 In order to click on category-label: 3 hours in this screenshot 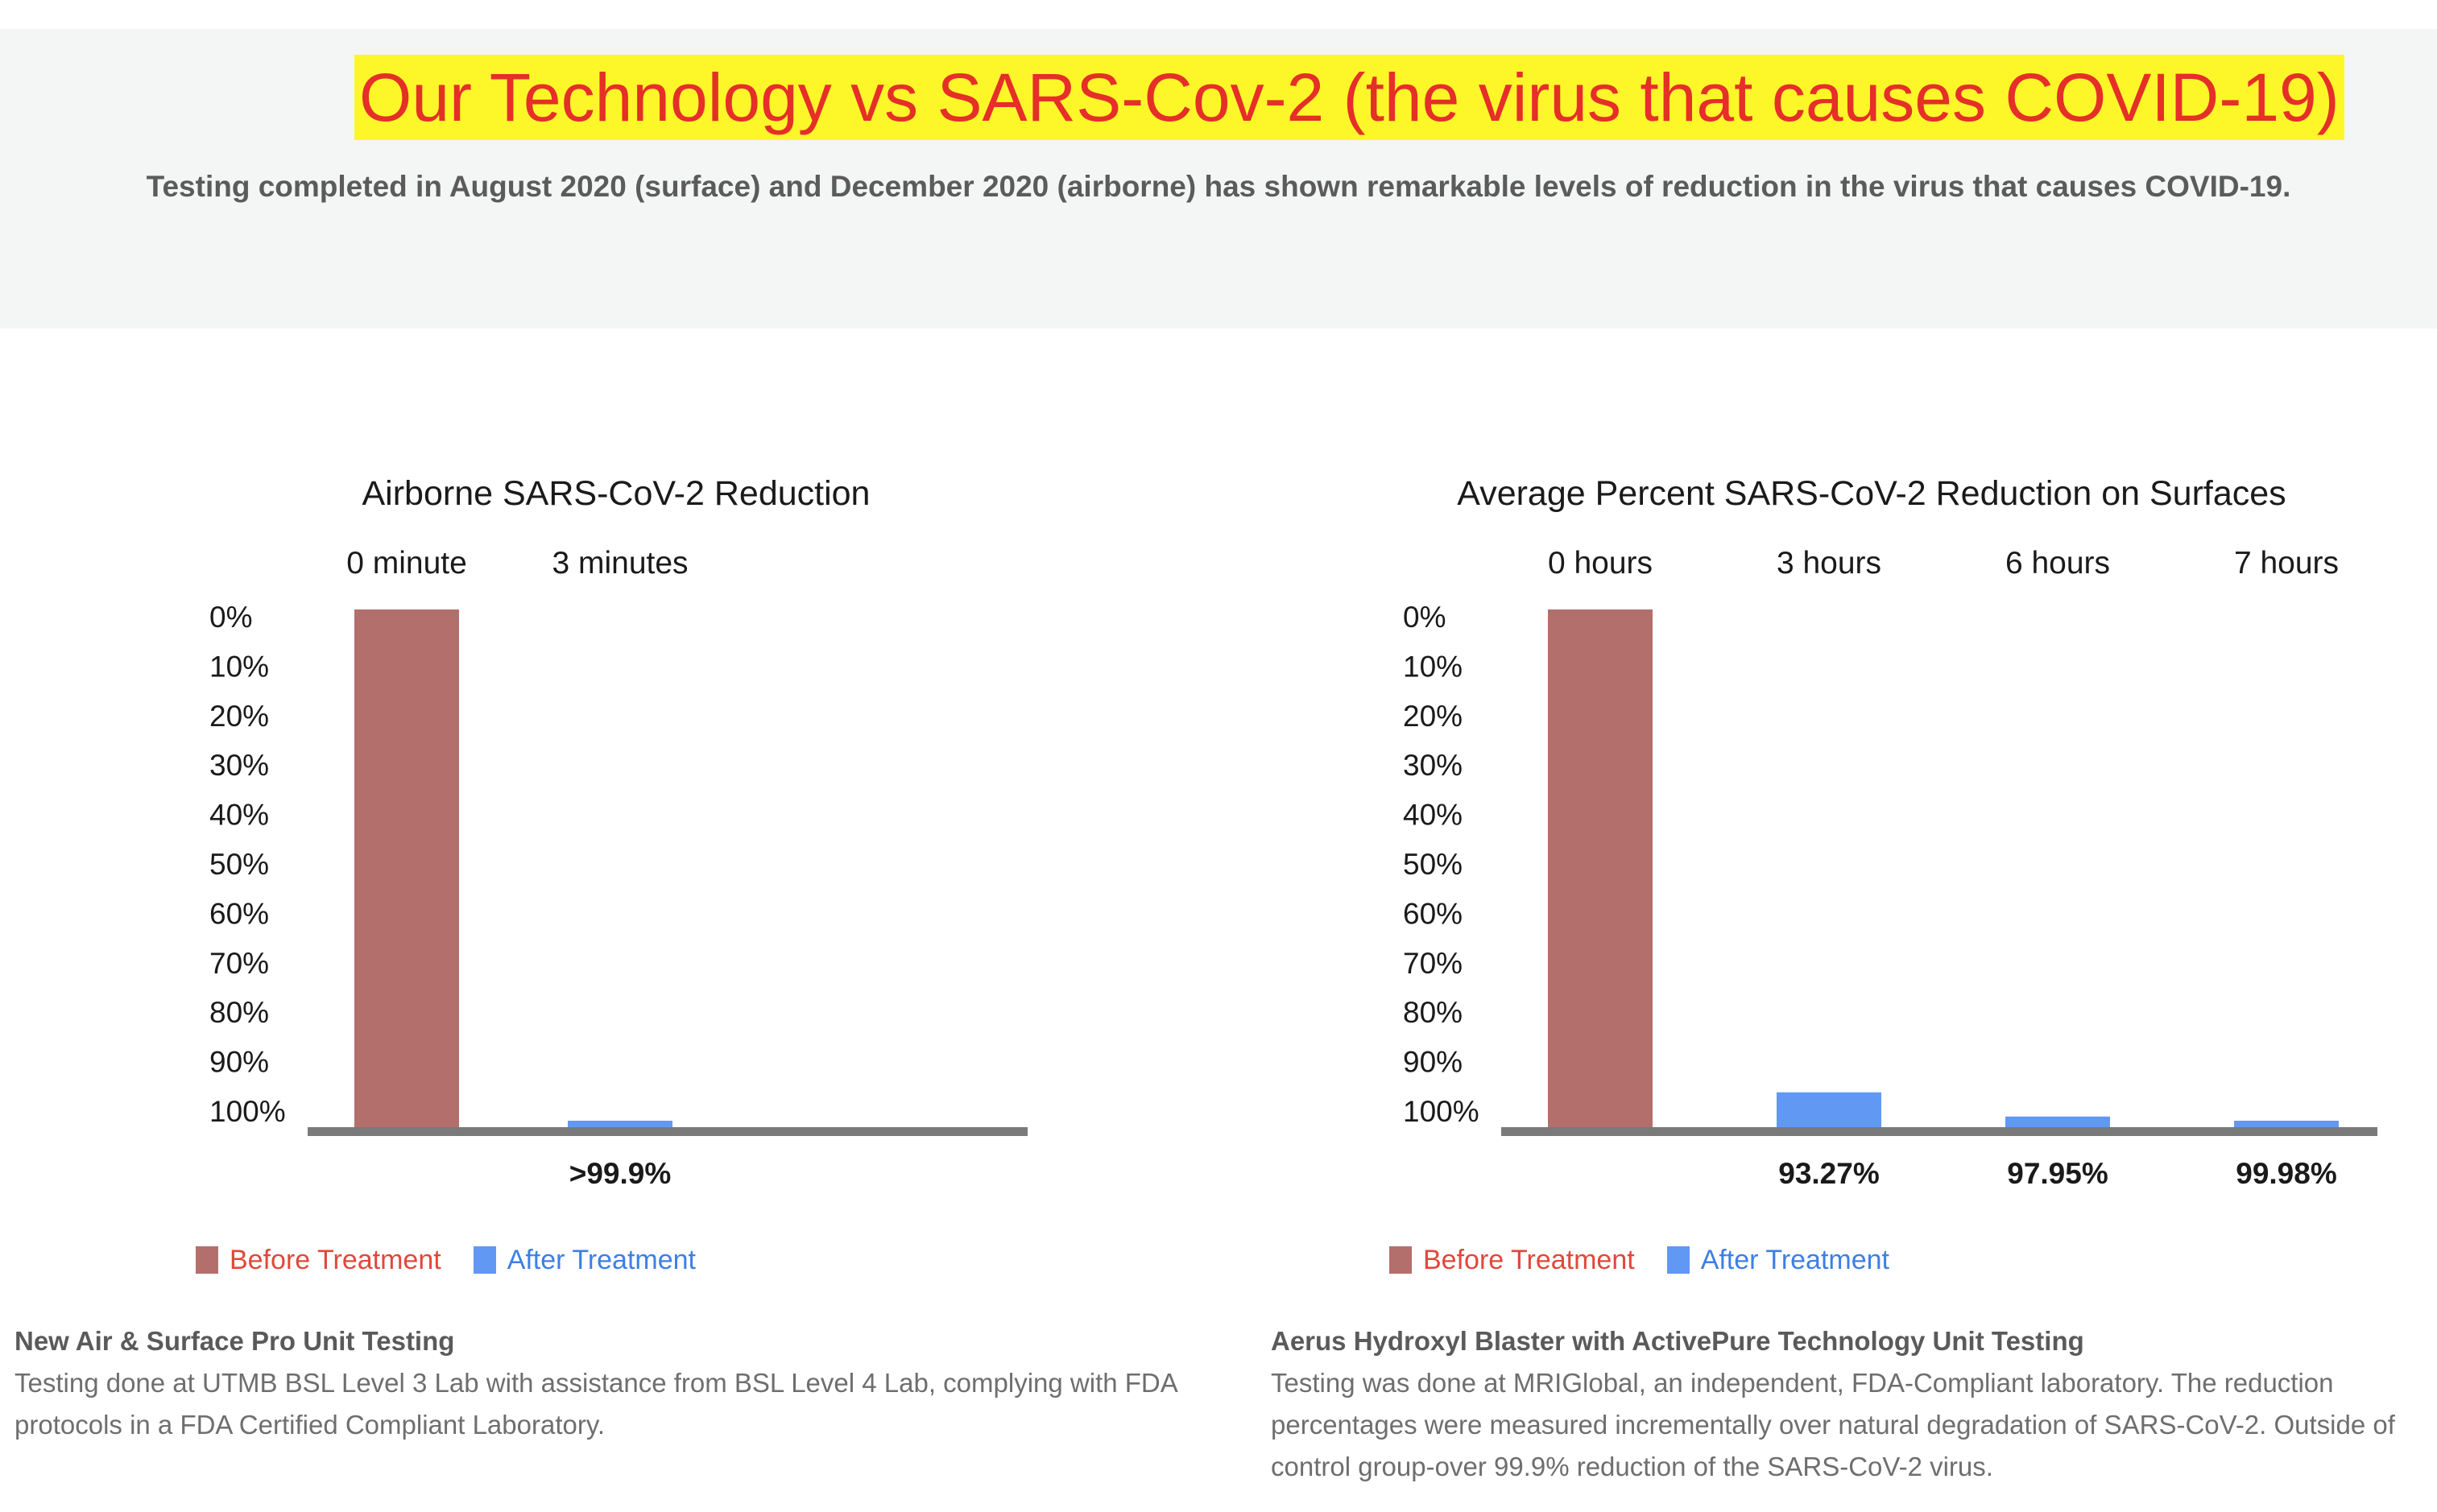, I will do `click(1829, 563)`.